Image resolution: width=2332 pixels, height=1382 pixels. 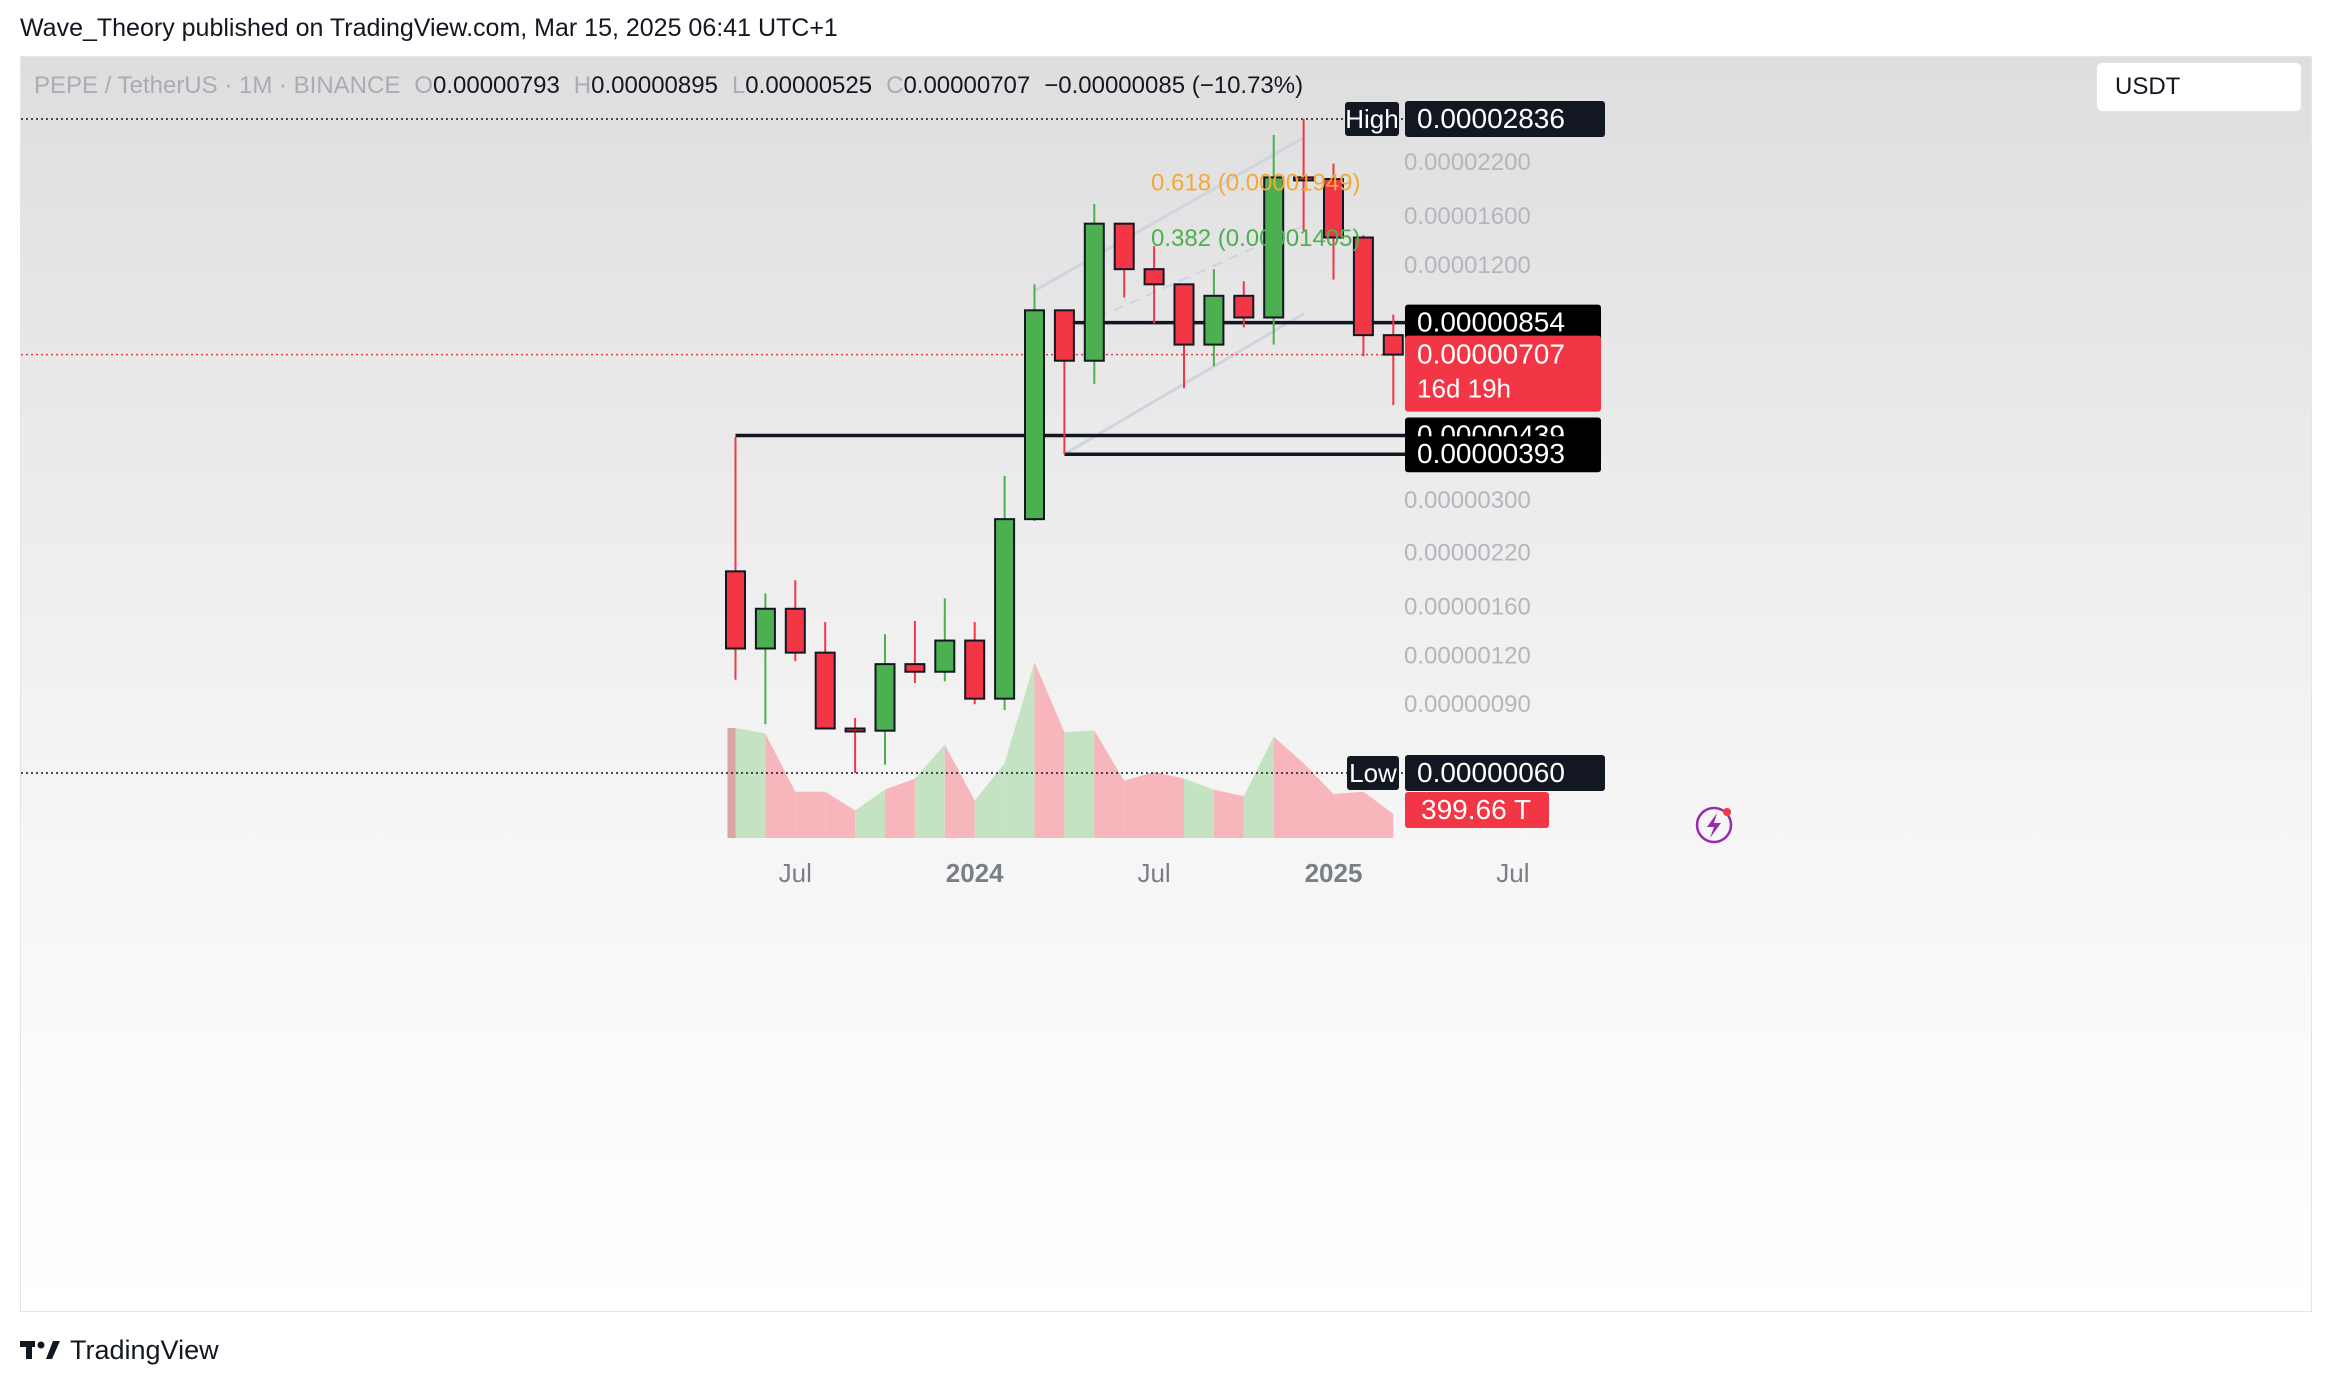 I want to click on level-price-badge-label: 0.00000393, so click(x=1491, y=453).